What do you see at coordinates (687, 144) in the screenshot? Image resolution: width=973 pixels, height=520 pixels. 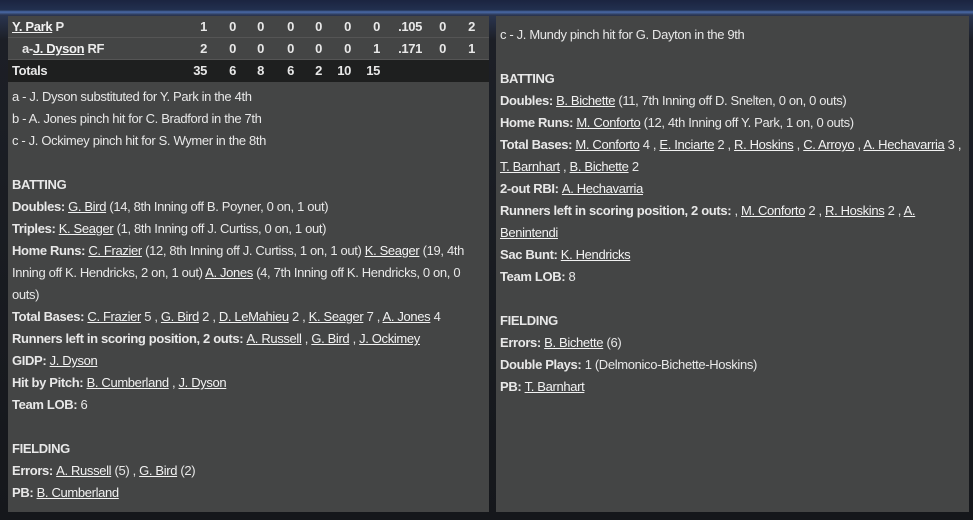 I see `player-link: E. Inciarte` at bounding box center [687, 144].